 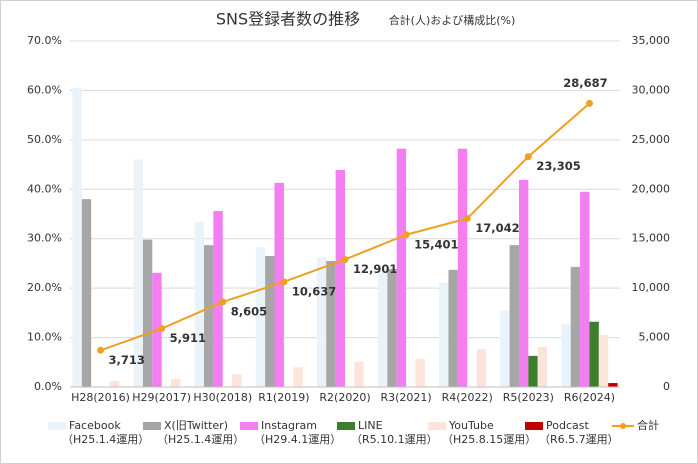 What do you see at coordinates (651, 238) in the screenshot?
I see `y2-tick-label: 15,000` at bounding box center [651, 238].